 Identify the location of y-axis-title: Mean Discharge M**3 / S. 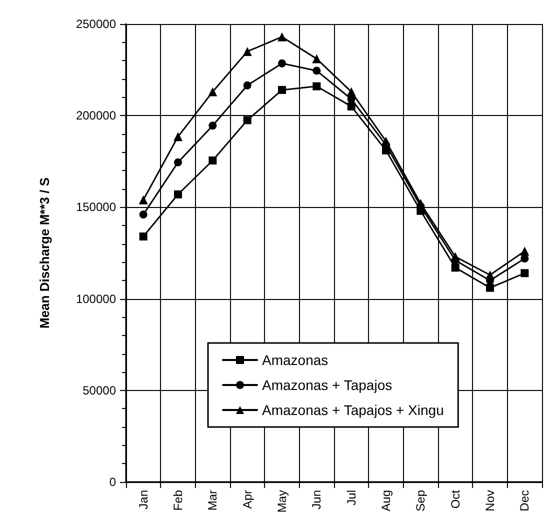
(44, 252).